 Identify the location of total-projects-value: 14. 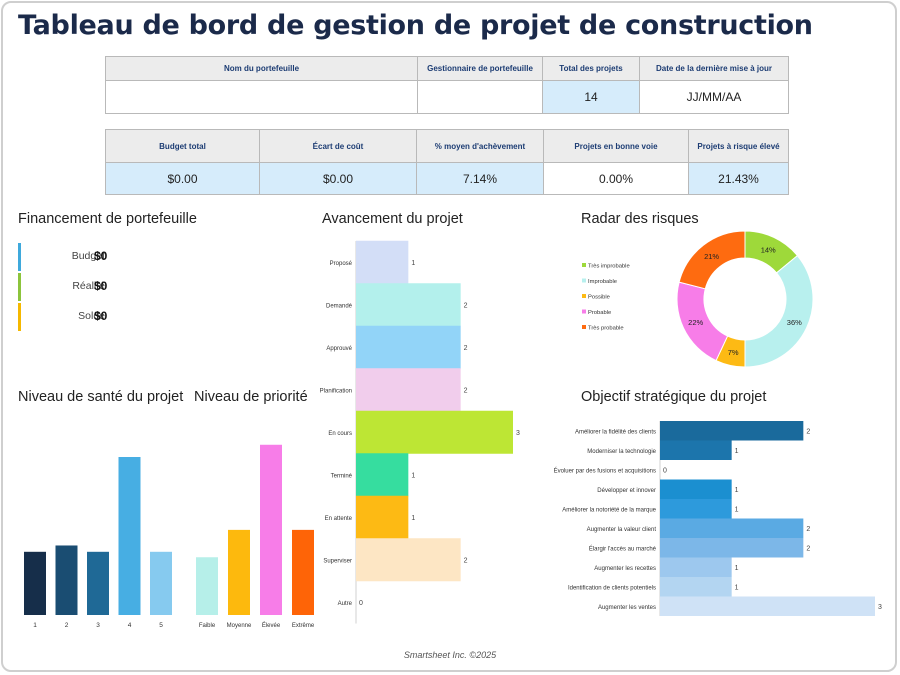
(591, 97).